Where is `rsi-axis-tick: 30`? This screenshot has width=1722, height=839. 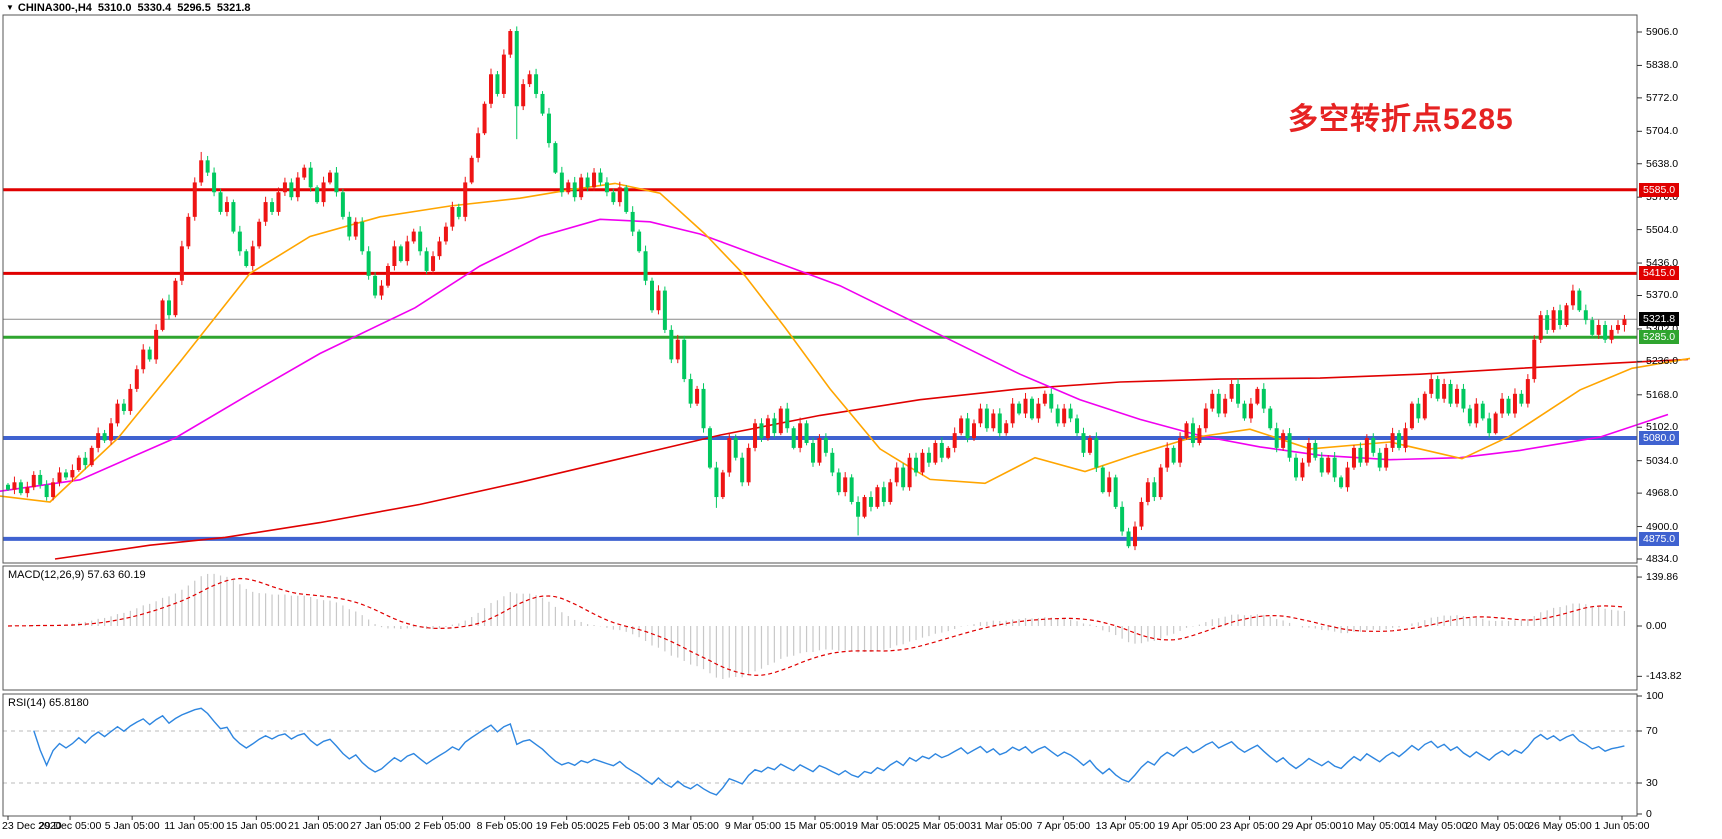 rsi-axis-tick: 30 is located at coordinates (1652, 783).